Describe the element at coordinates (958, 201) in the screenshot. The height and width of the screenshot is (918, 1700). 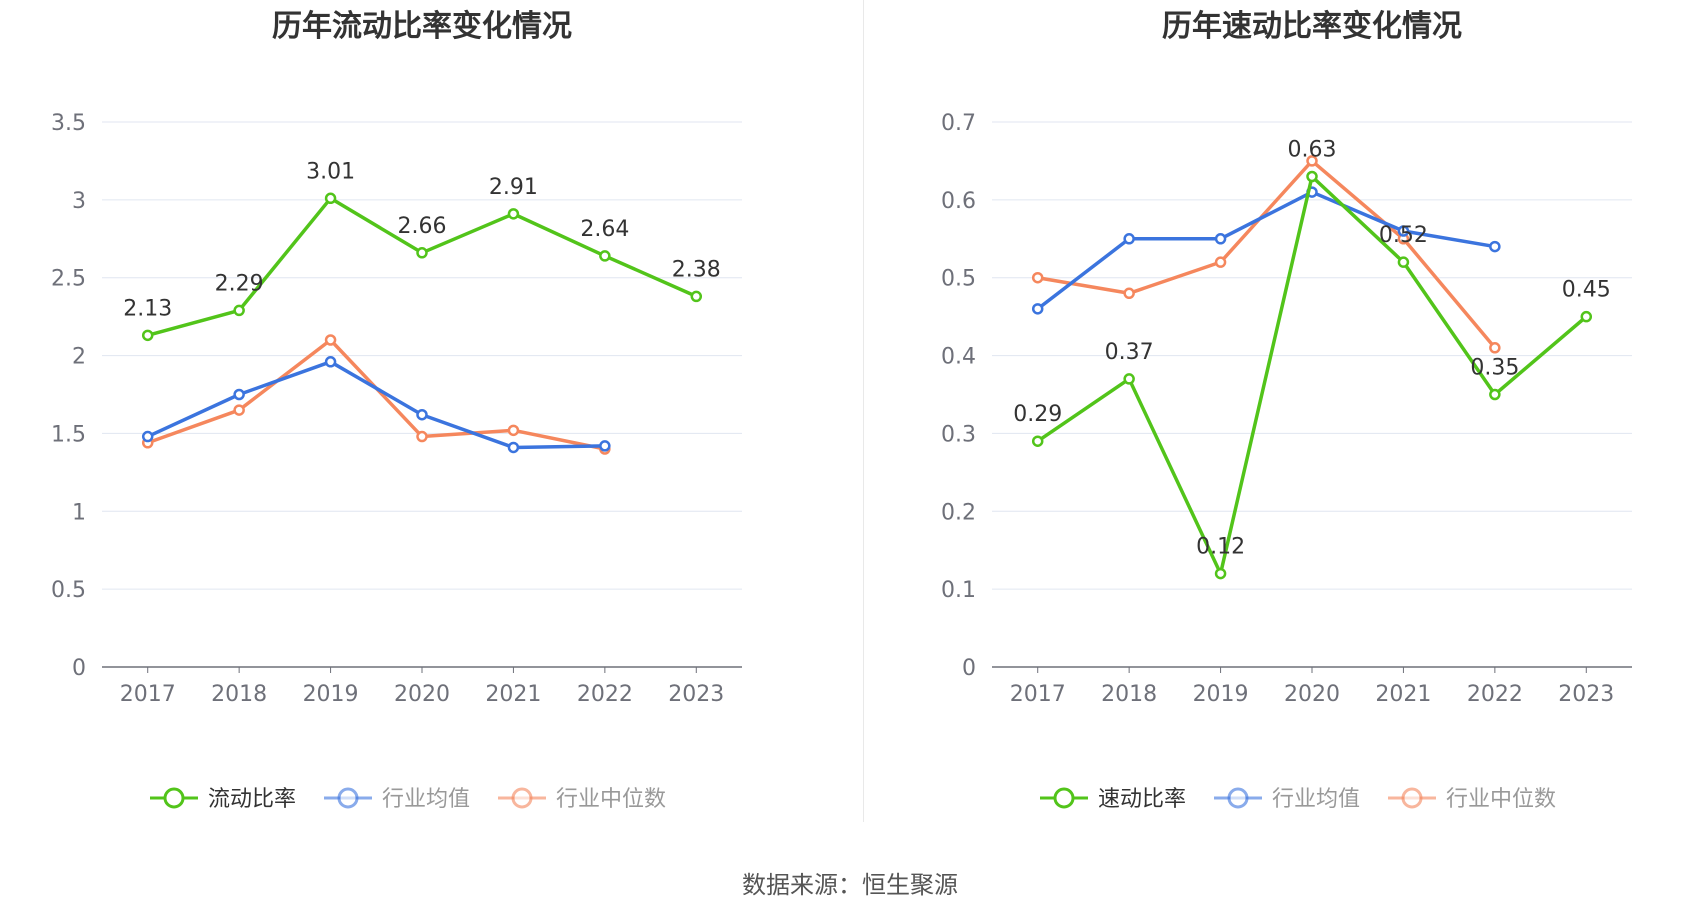
I see `y-tick-label: 0.6` at that location.